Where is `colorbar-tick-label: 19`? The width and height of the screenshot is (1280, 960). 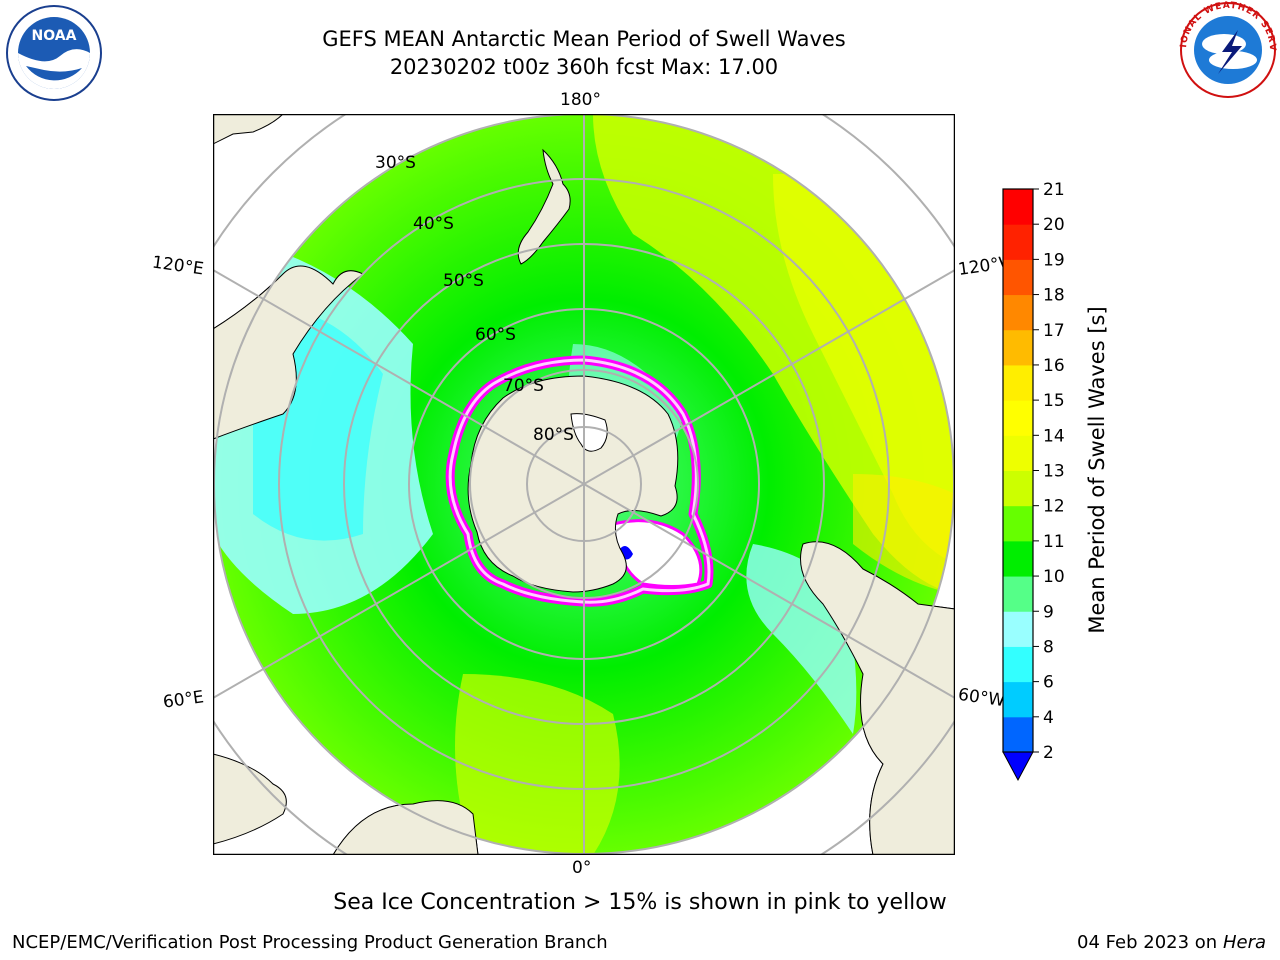 colorbar-tick-label: 19 is located at coordinates (1054, 260).